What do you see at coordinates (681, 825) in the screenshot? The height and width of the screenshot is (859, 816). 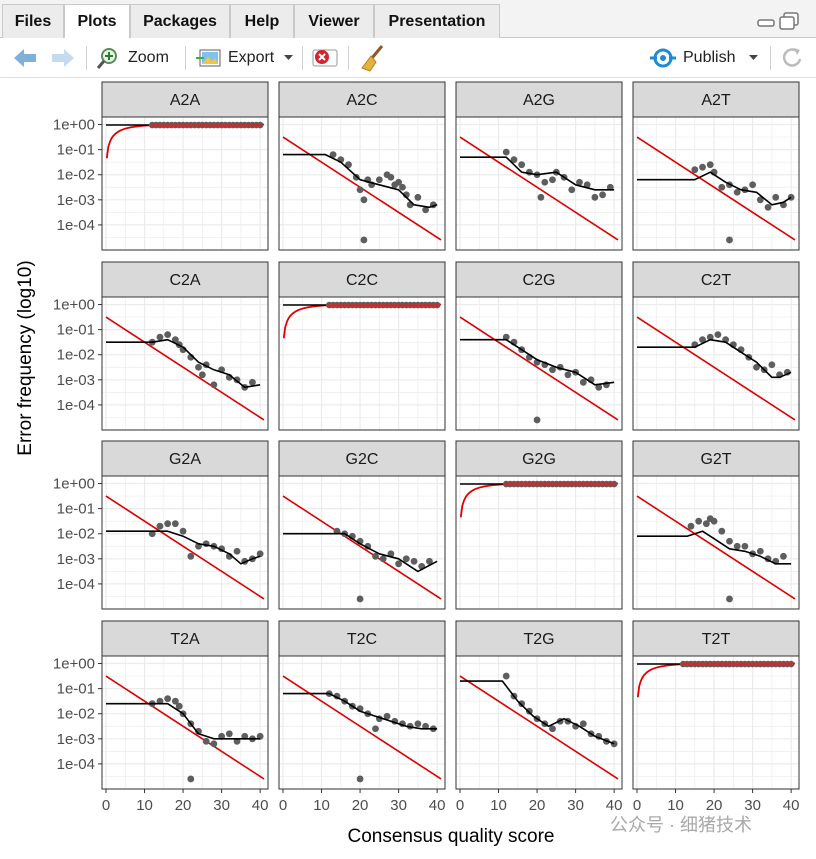 I see `watermark-text: 公众号 · 细猪技术` at bounding box center [681, 825].